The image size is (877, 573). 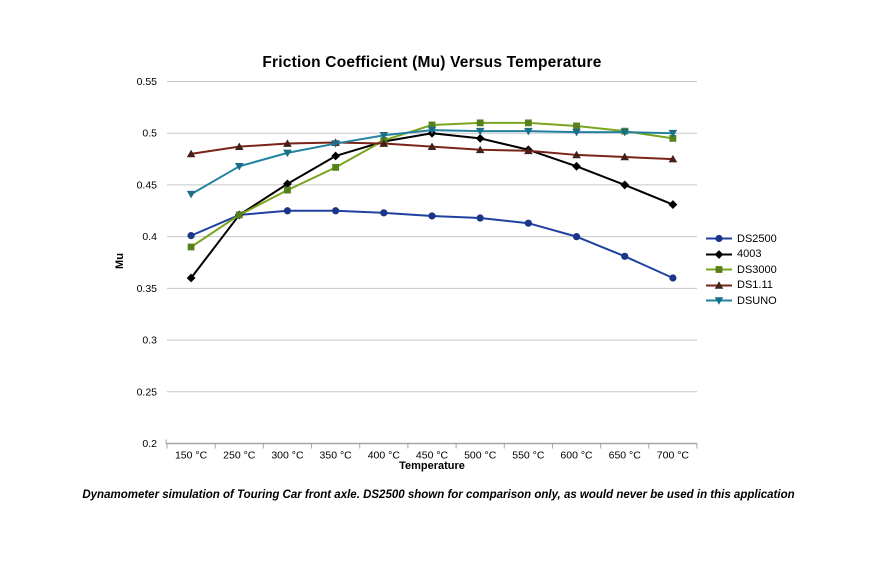 What do you see at coordinates (719, 254) in the screenshot?
I see `diamond-marker-icon` at bounding box center [719, 254].